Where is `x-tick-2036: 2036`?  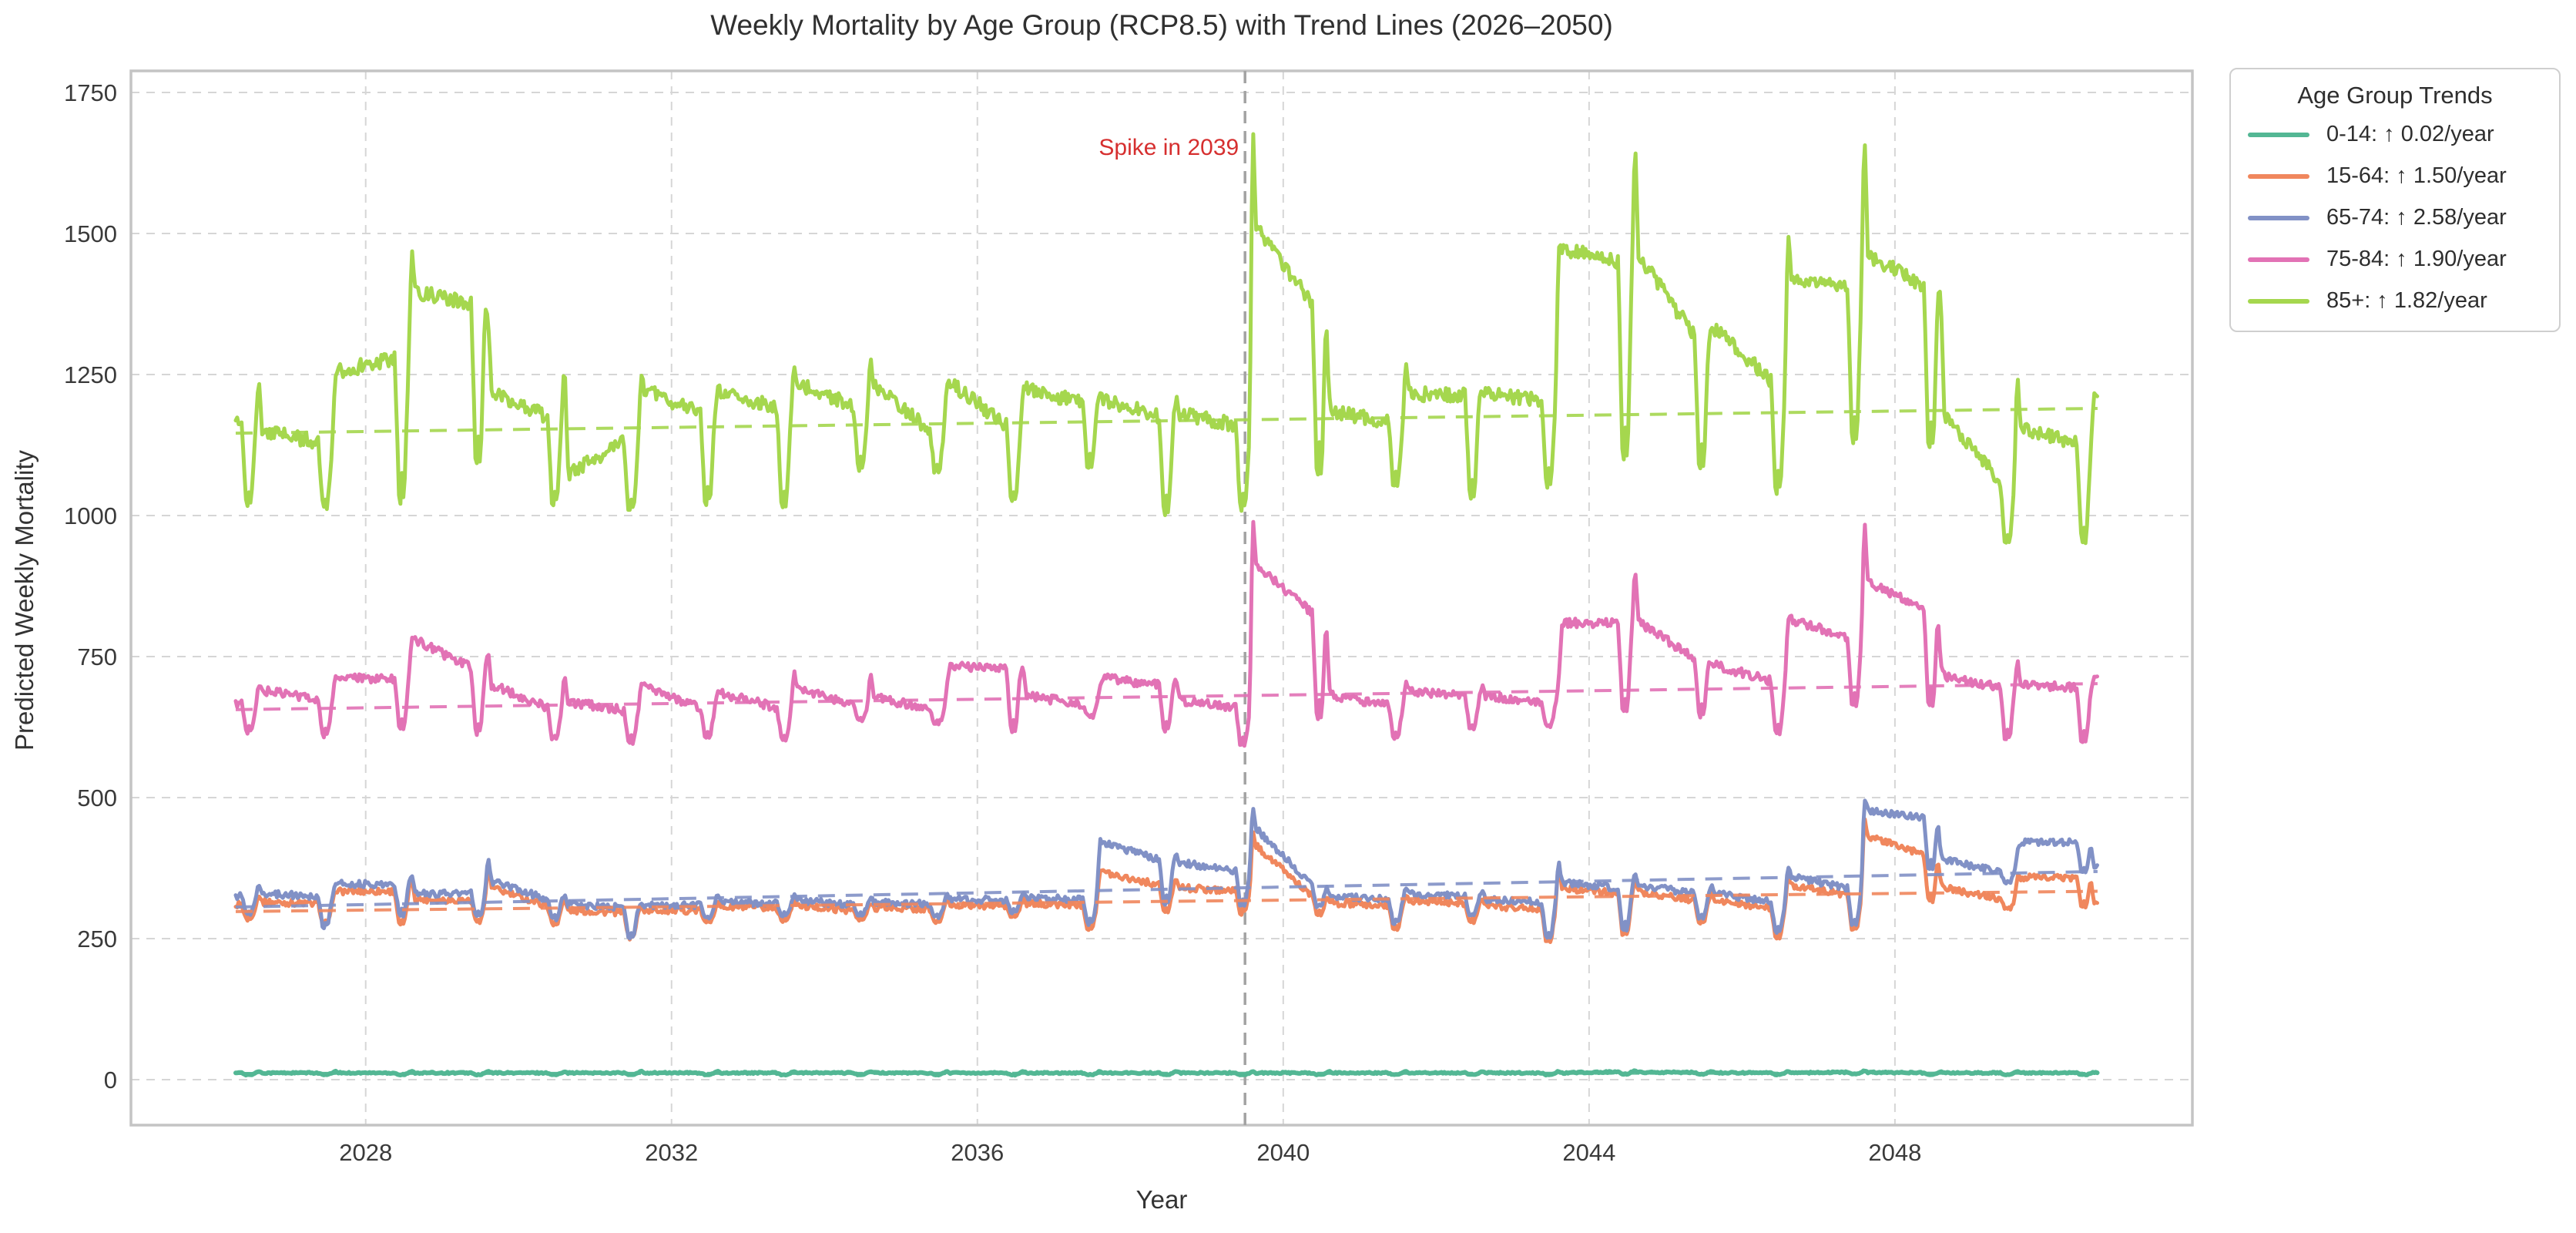
x-tick-2036: 2036 is located at coordinates (977, 1152).